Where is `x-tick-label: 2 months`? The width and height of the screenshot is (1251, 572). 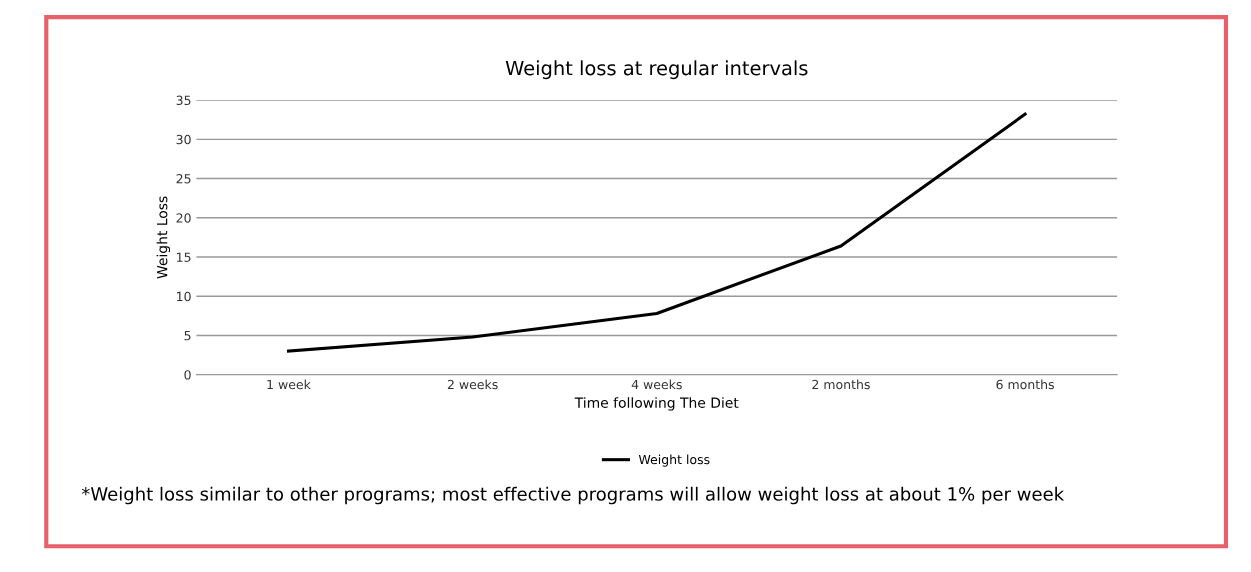 x-tick-label: 2 months is located at coordinates (841, 384).